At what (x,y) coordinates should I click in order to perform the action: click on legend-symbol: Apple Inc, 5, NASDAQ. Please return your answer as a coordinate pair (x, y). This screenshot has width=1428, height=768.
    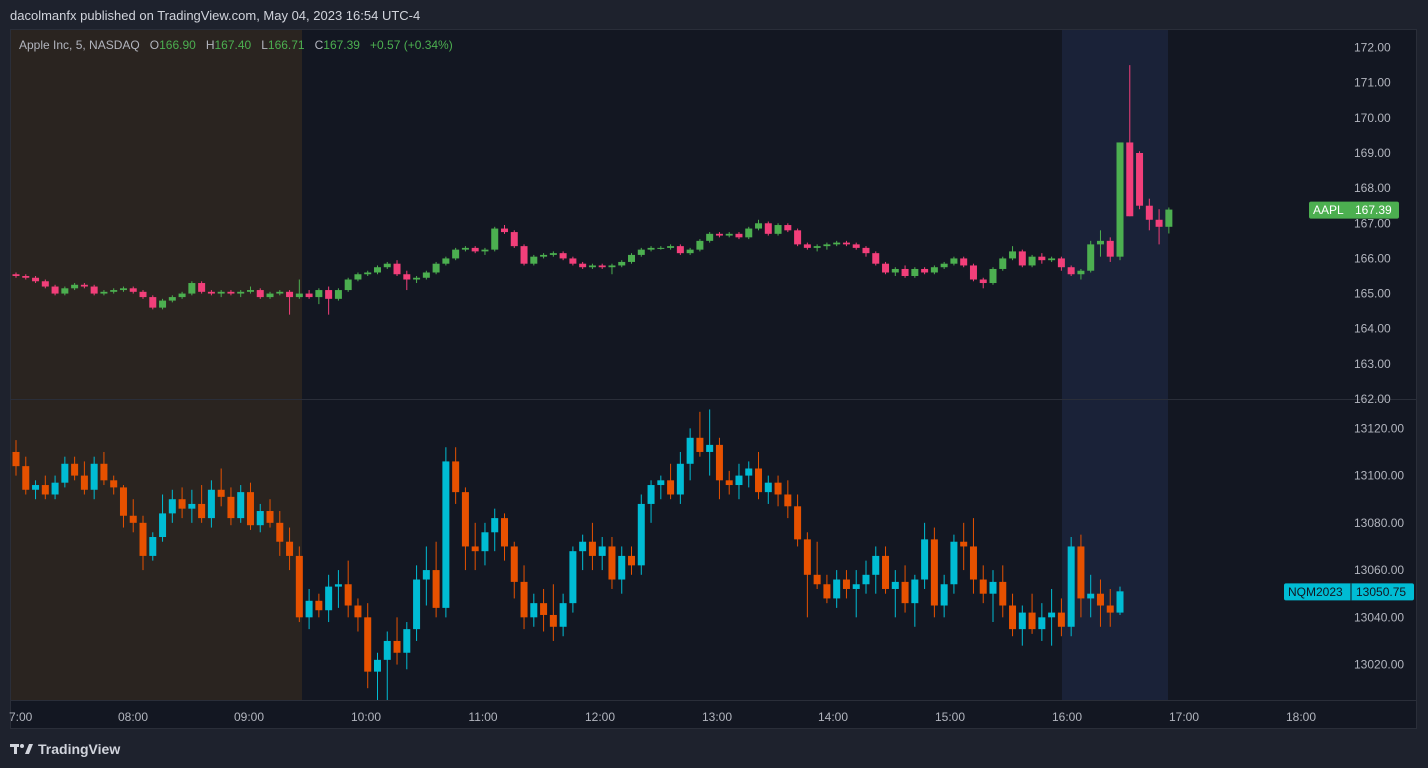
    Looking at the image, I should click on (79, 45).